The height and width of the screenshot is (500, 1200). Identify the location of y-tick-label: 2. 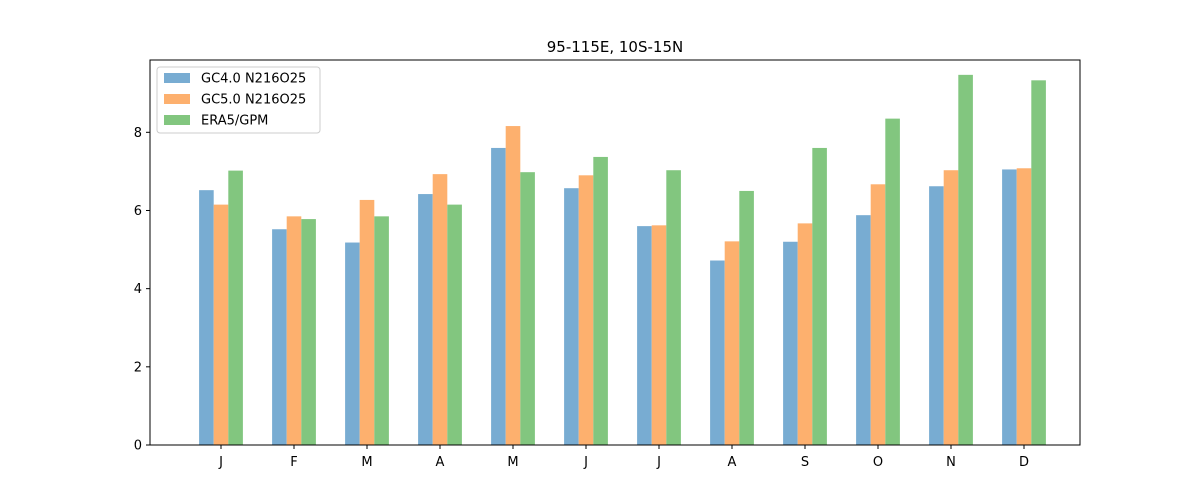
(138, 367).